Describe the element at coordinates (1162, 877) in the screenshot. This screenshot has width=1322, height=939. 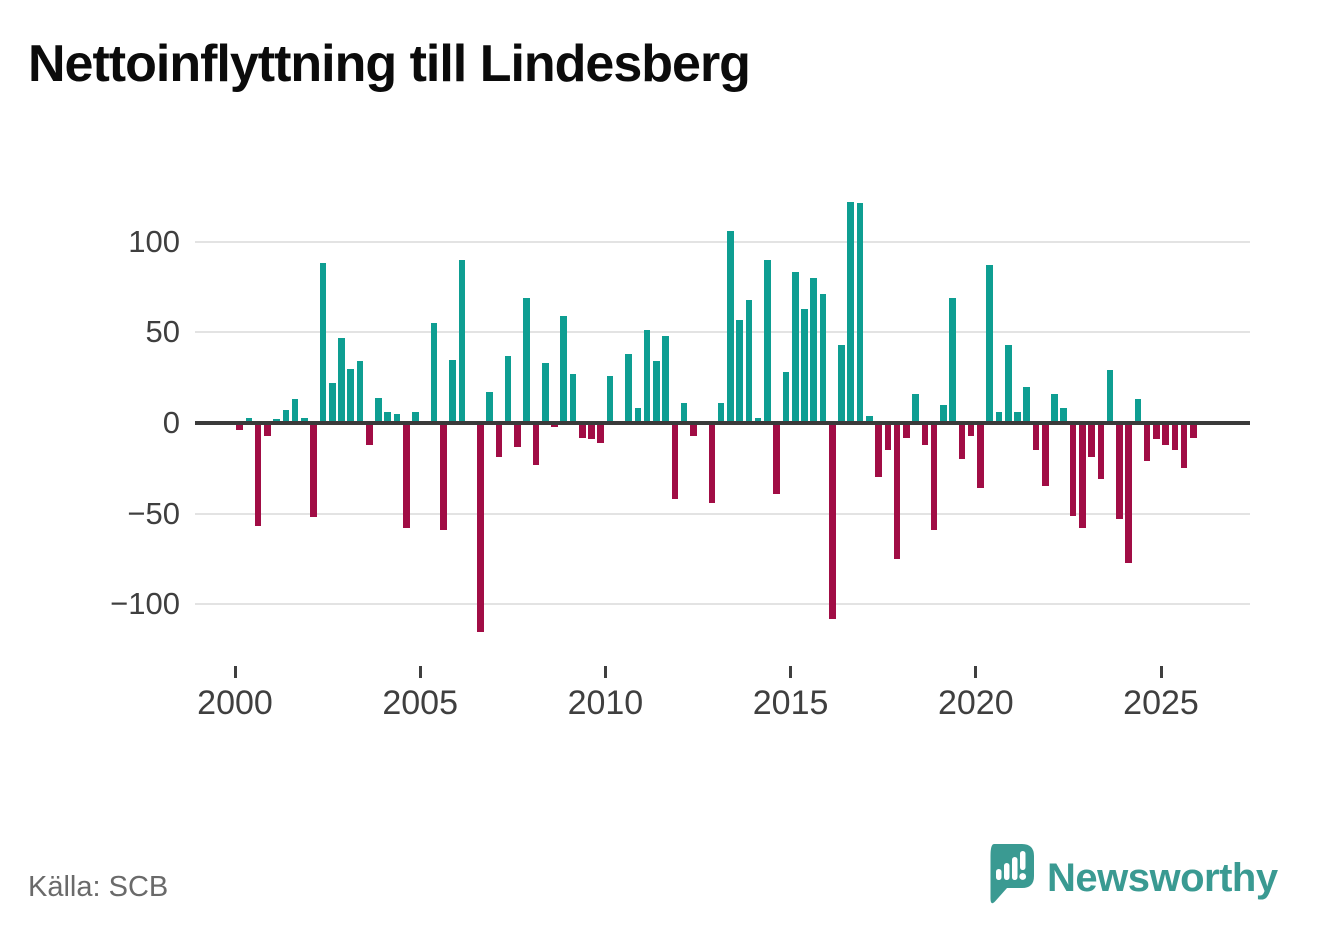
I see `newsworthy-logo-text: Newsworthy` at that location.